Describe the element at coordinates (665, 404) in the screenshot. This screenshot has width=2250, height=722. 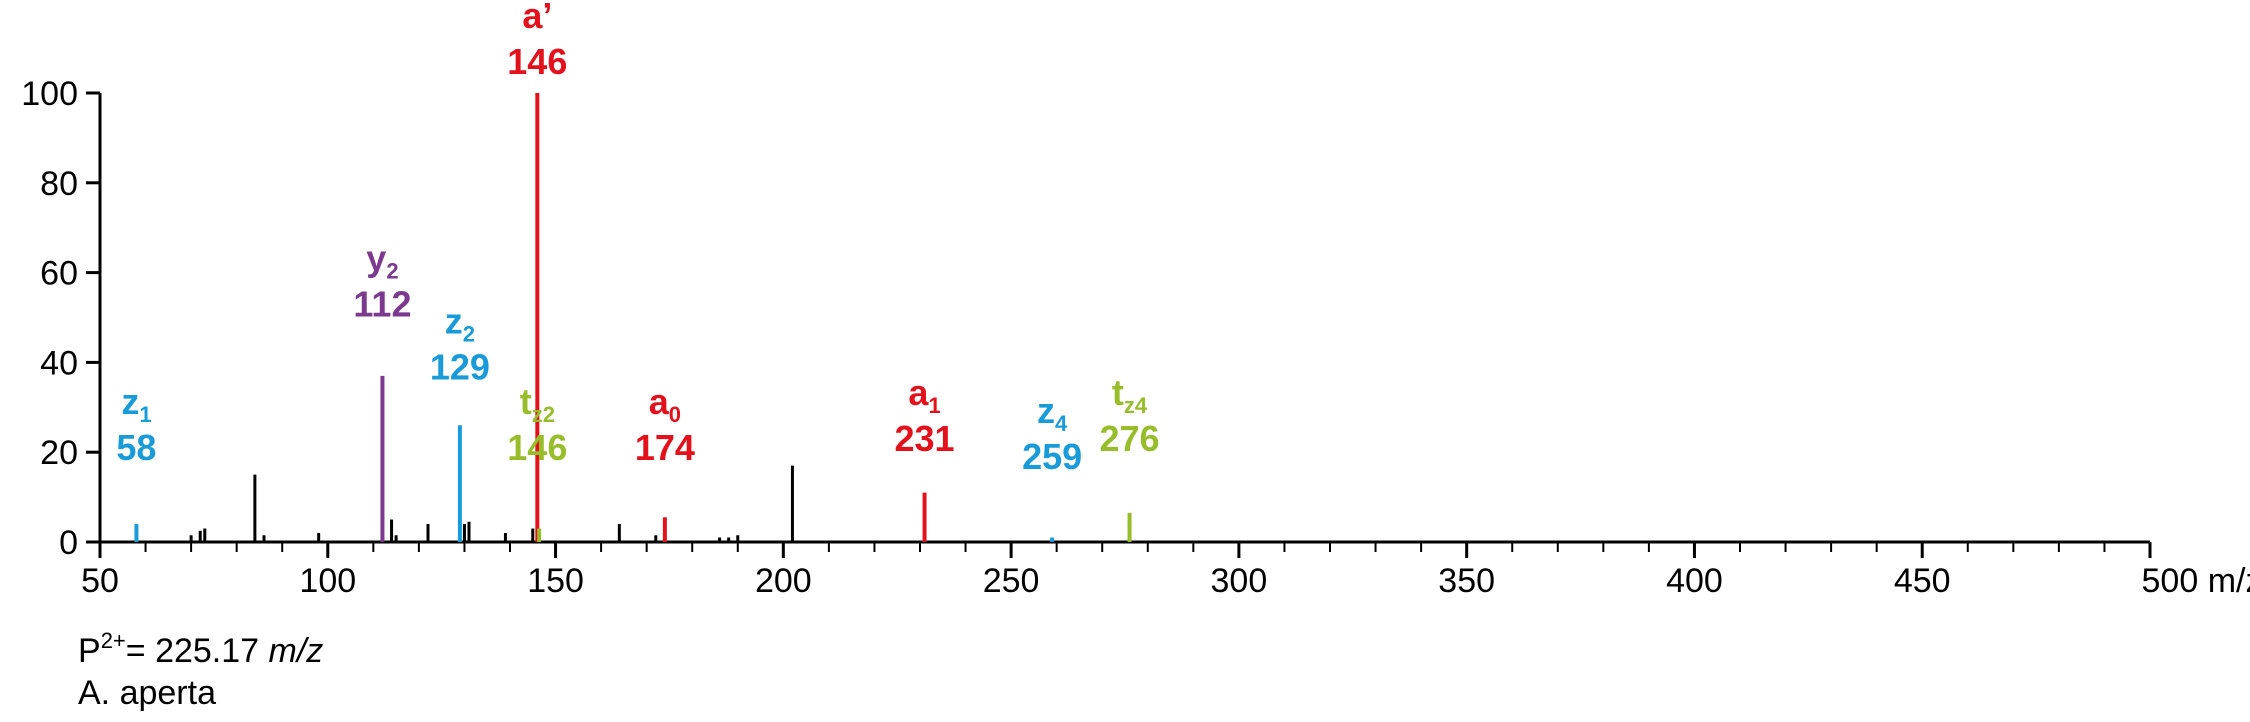
I see `ion-label: a0` at that location.